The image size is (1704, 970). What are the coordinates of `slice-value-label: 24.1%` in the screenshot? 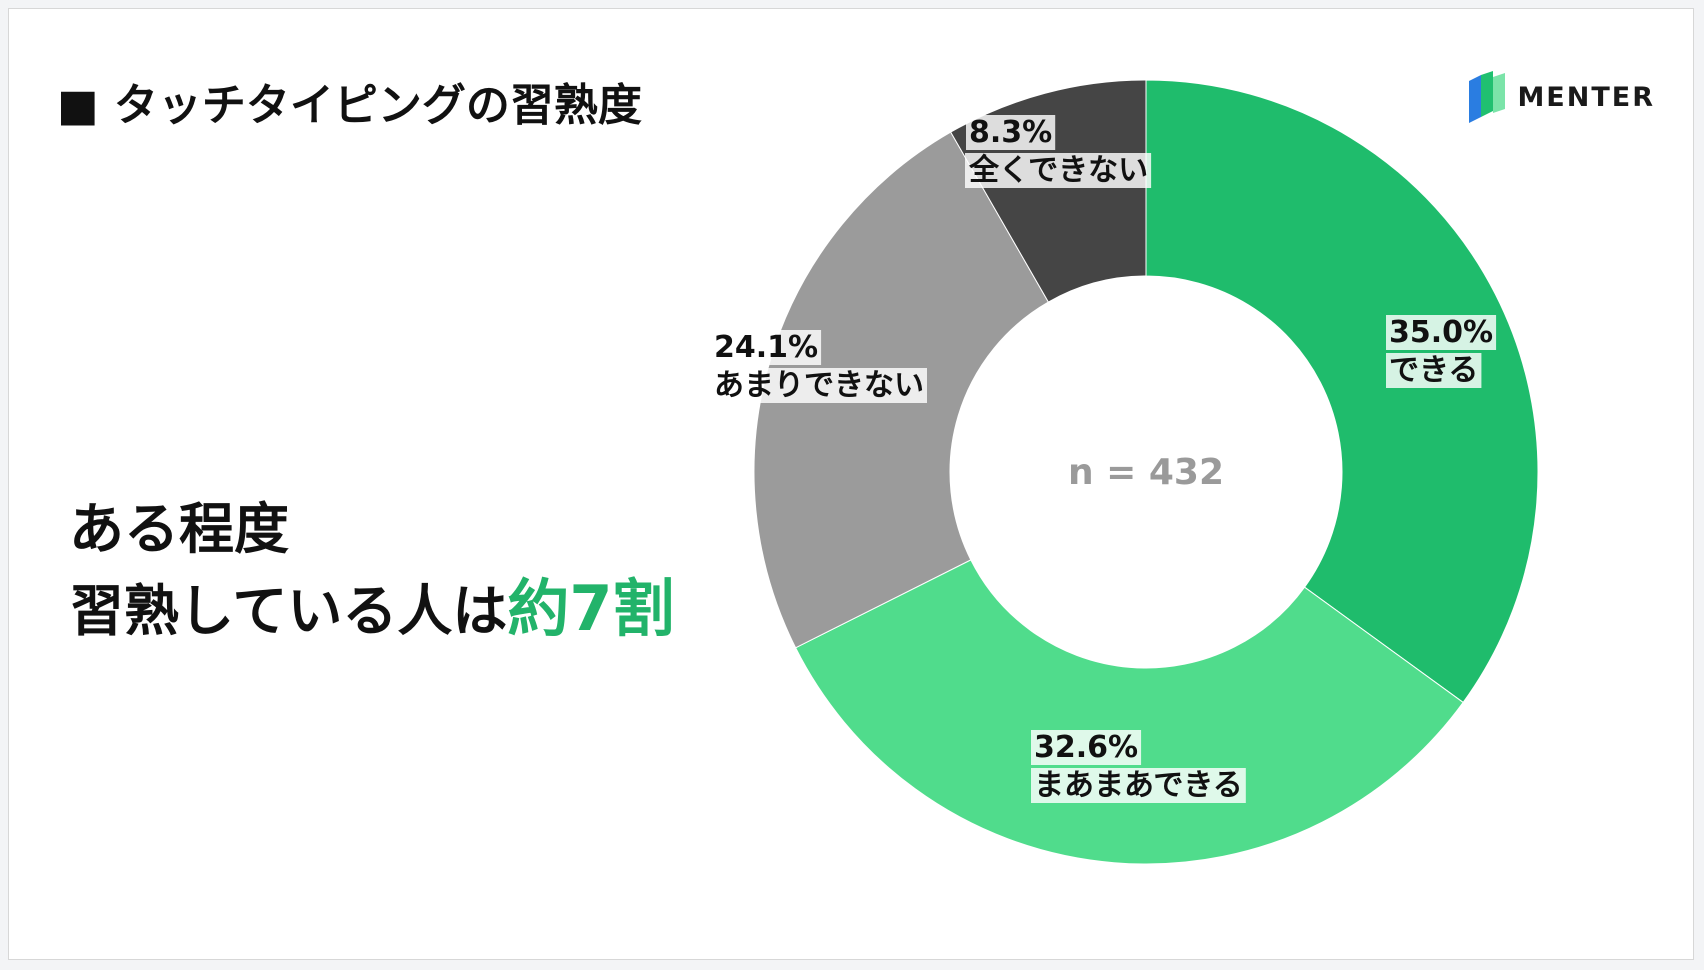 It's located at (766, 347).